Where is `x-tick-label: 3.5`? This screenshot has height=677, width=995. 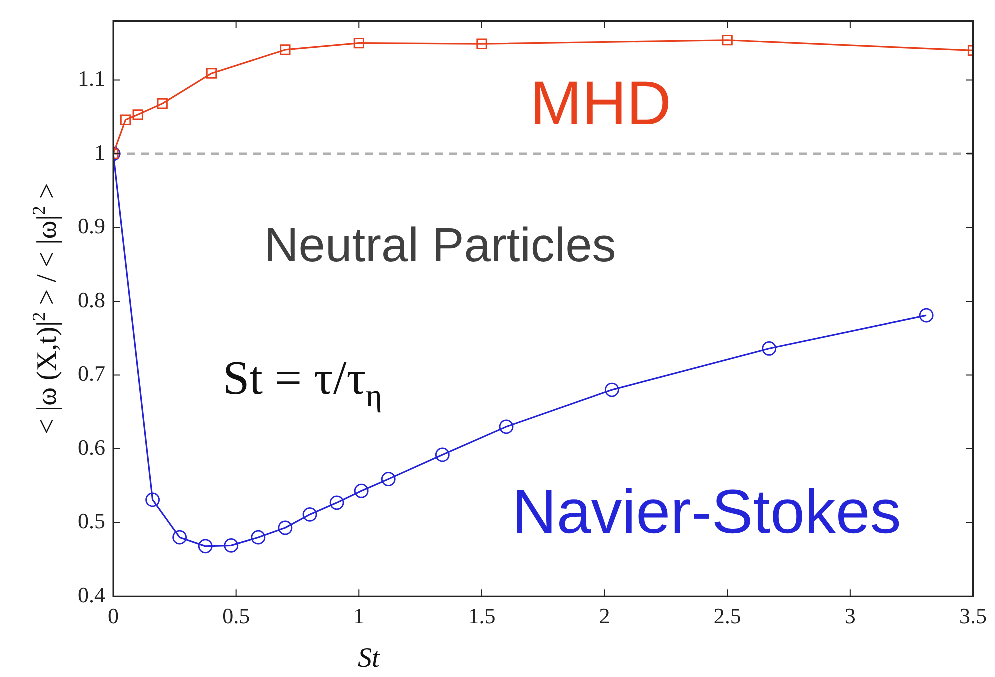 x-tick-label: 3.5 is located at coordinates (973, 616).